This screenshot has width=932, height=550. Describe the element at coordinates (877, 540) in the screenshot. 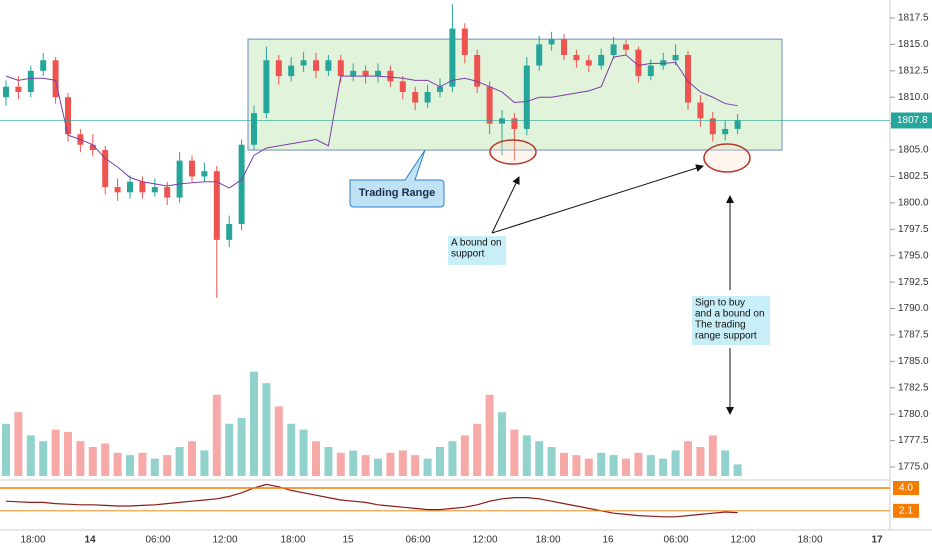

I see `x-tick-label: 17` at that location.